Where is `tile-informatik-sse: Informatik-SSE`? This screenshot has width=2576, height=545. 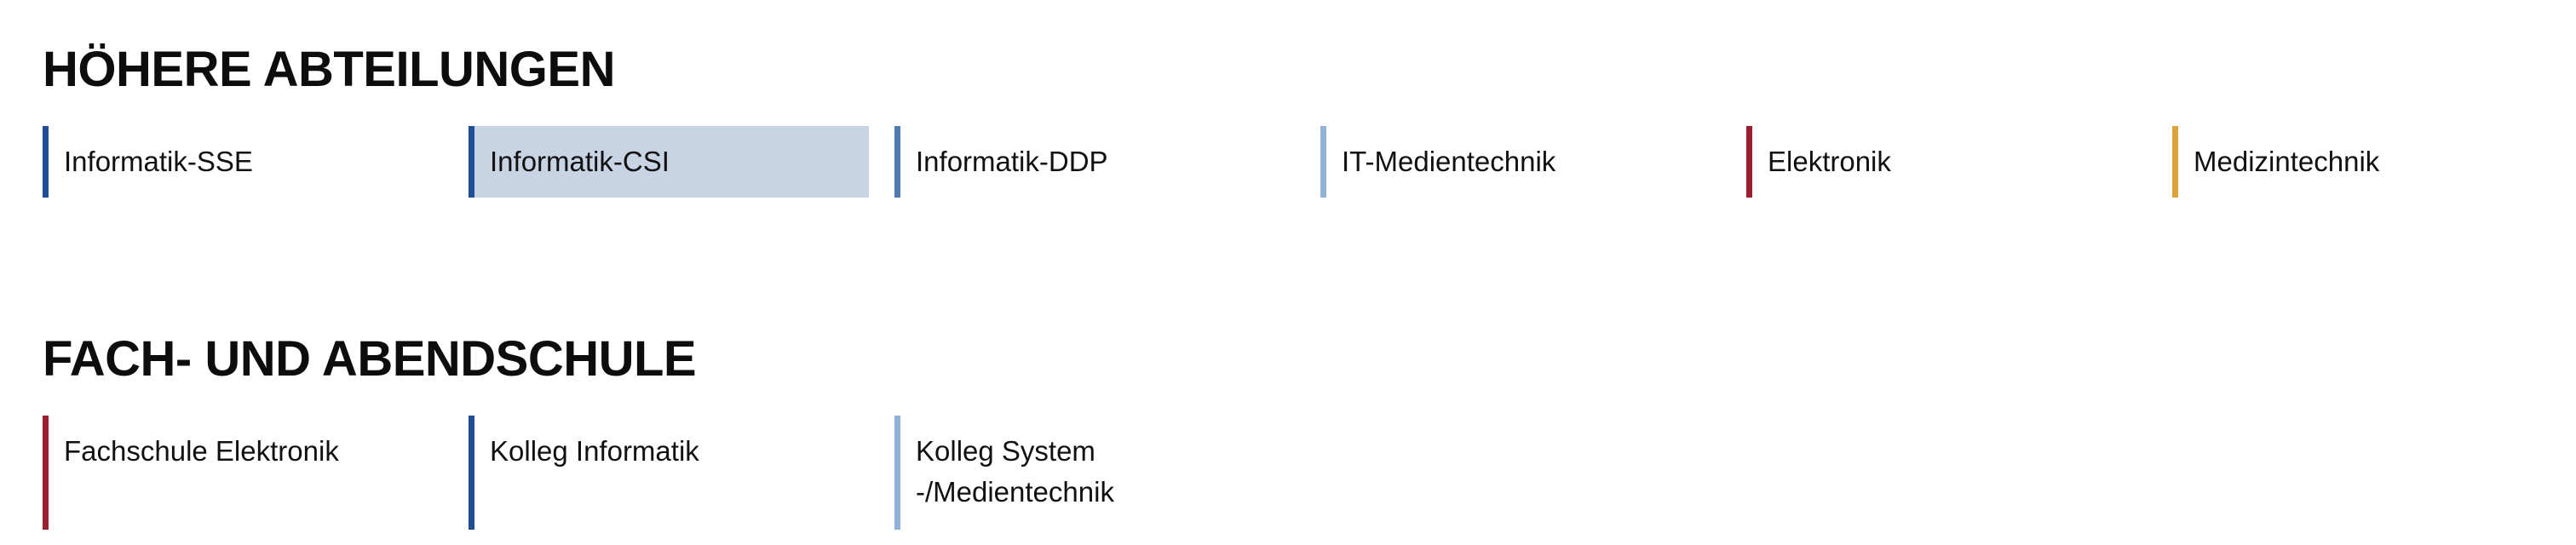 tile-informatik-sse: Informatik-SSE is located at coordinates (243, 162).